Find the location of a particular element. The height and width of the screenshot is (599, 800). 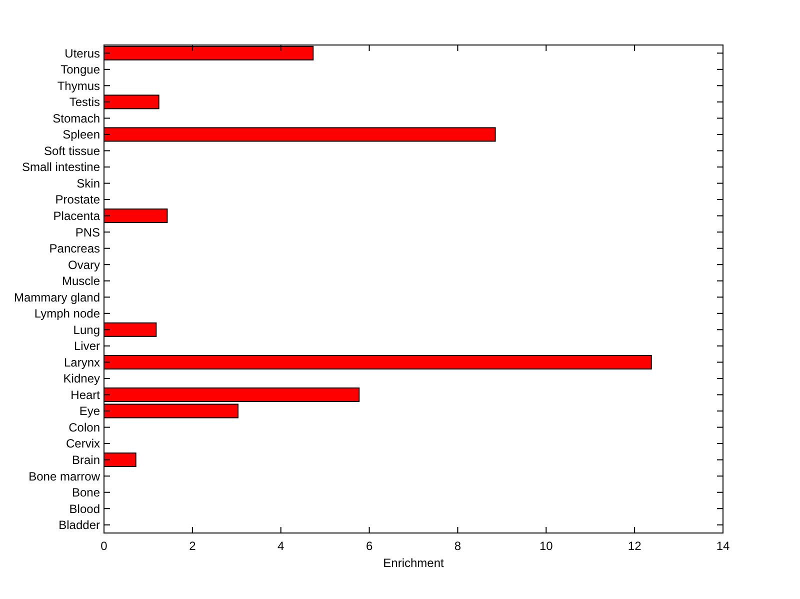

y-tick-label: Small intestine is located at coordinates (61, 167).